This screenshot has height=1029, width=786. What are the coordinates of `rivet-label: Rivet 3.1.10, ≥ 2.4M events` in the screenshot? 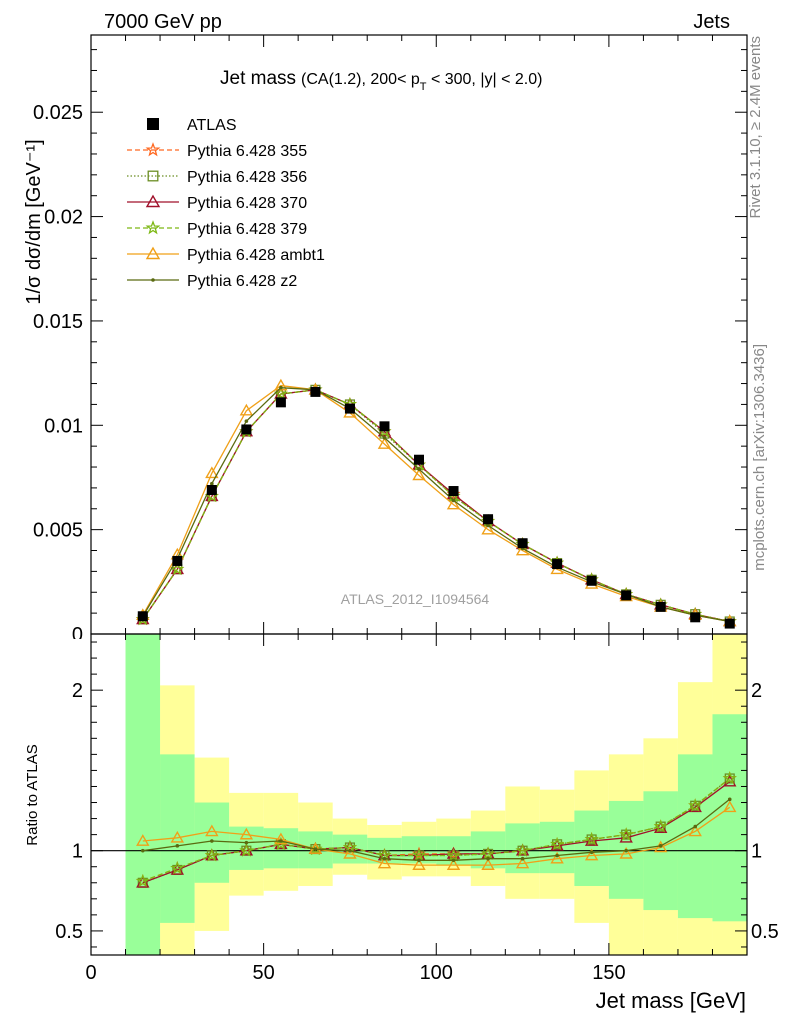 It's located at (755, 127).